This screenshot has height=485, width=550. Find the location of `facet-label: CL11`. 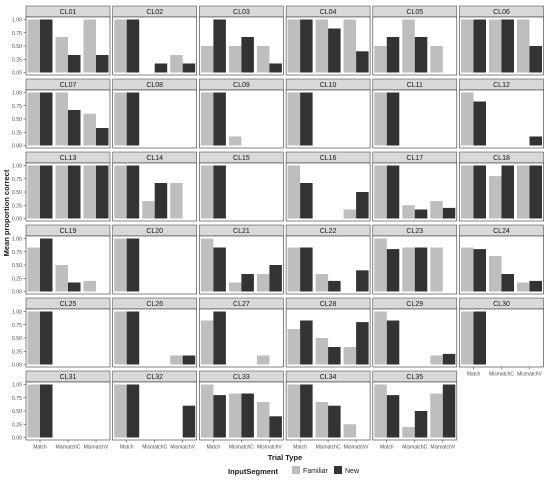

facet-label: CL11 is located at coordinates (415, 85).